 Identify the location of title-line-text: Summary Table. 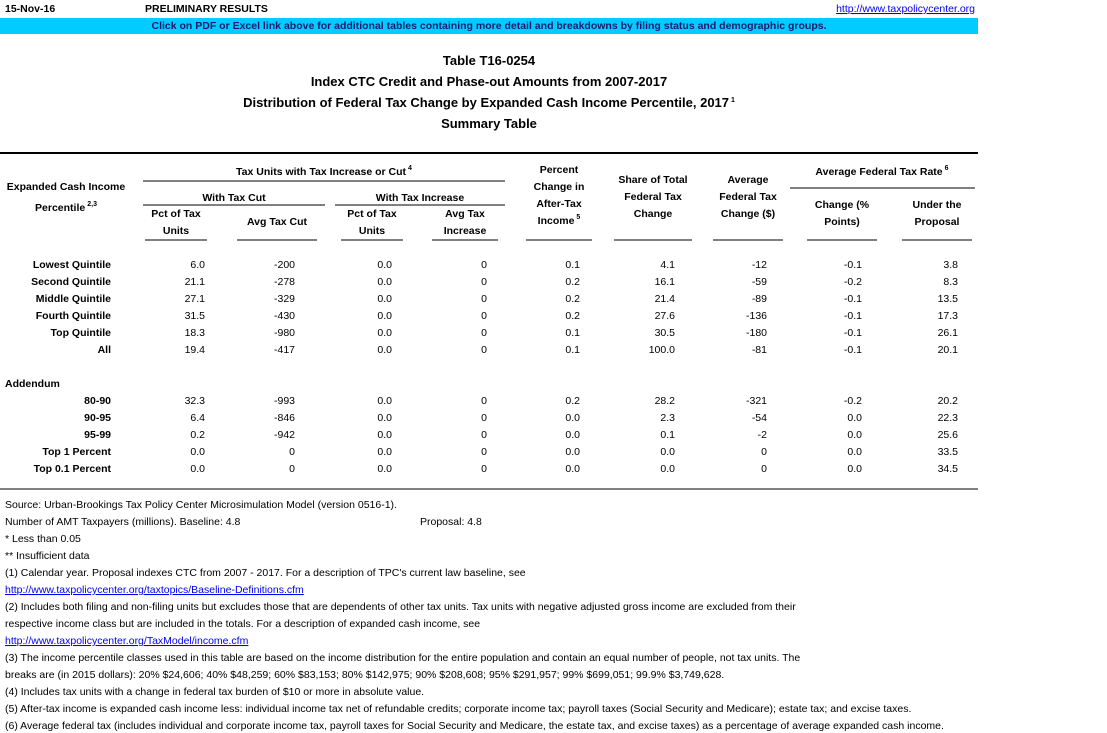
(489, 123).